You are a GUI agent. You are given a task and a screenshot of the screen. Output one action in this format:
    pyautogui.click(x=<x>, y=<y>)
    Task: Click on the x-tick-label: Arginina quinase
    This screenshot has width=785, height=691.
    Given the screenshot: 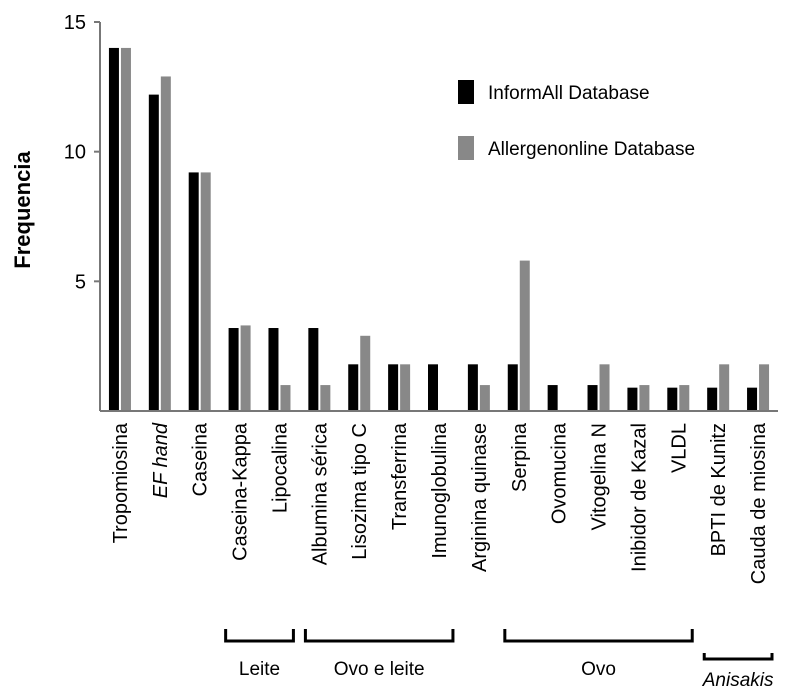 What is the action you would take?
    pyautogui.click(x=480, y=497)
    